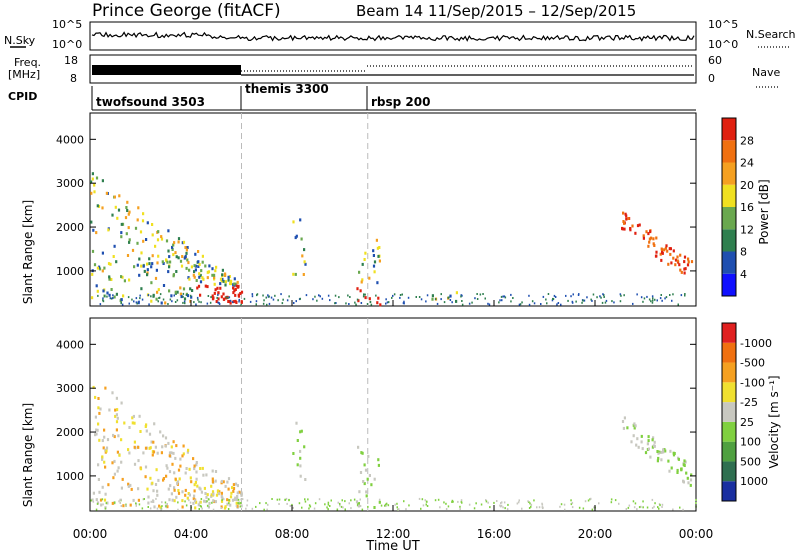 This screenshot has height=554, width=800. Describe the element at coordinates (70, 183) in the screenshot. I see `ytick-label: 3000` at that location.